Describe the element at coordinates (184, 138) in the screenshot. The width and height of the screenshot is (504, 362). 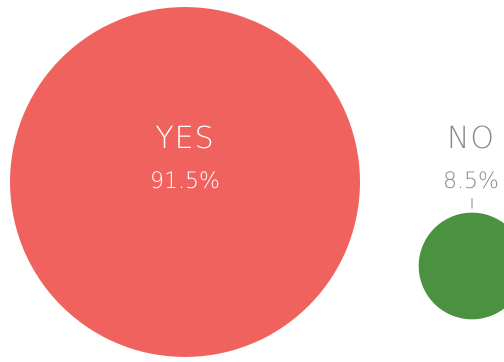
I see `label-yes: YES` at that location.